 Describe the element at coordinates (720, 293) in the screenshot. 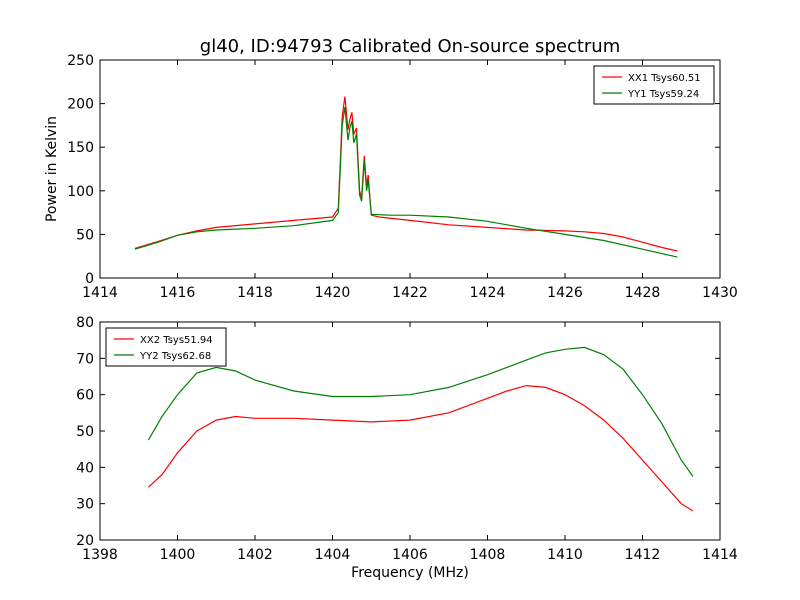

I see `top-x-tick-label: 1430` at that location.